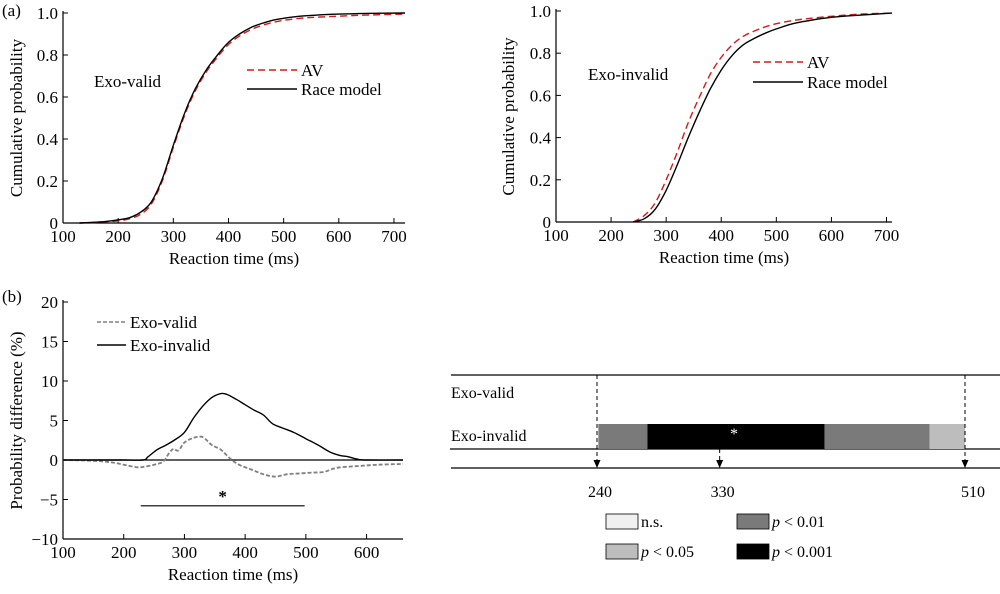  I want to click on condition-annotation: Exo-invalid, so click(628, 74).